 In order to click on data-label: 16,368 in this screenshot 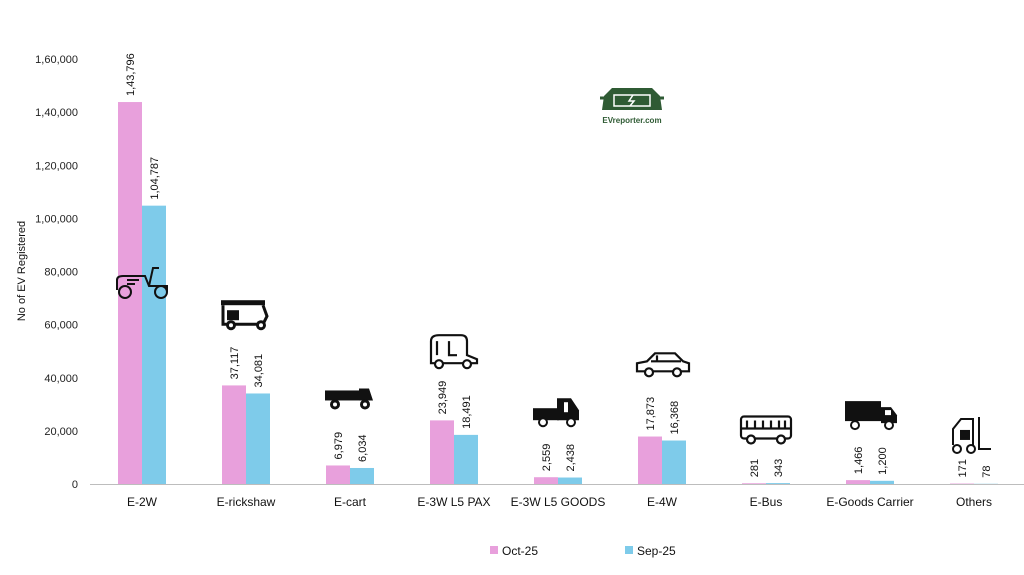, I will do `click(675, 418)`.